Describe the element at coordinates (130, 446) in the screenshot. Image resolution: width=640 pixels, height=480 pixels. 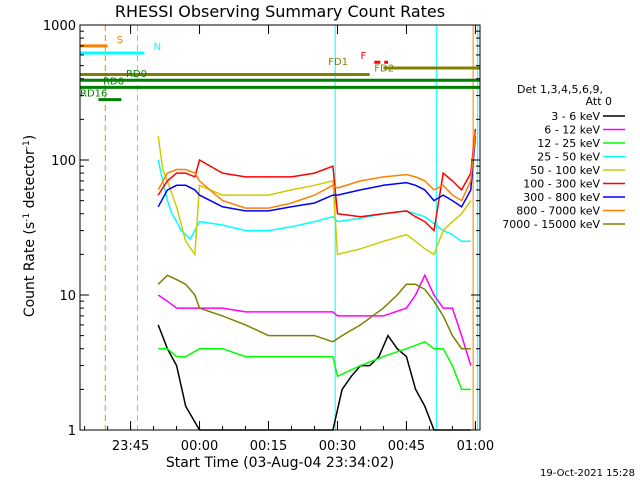
I see `x-tick-label-0: 23:45` at that location.